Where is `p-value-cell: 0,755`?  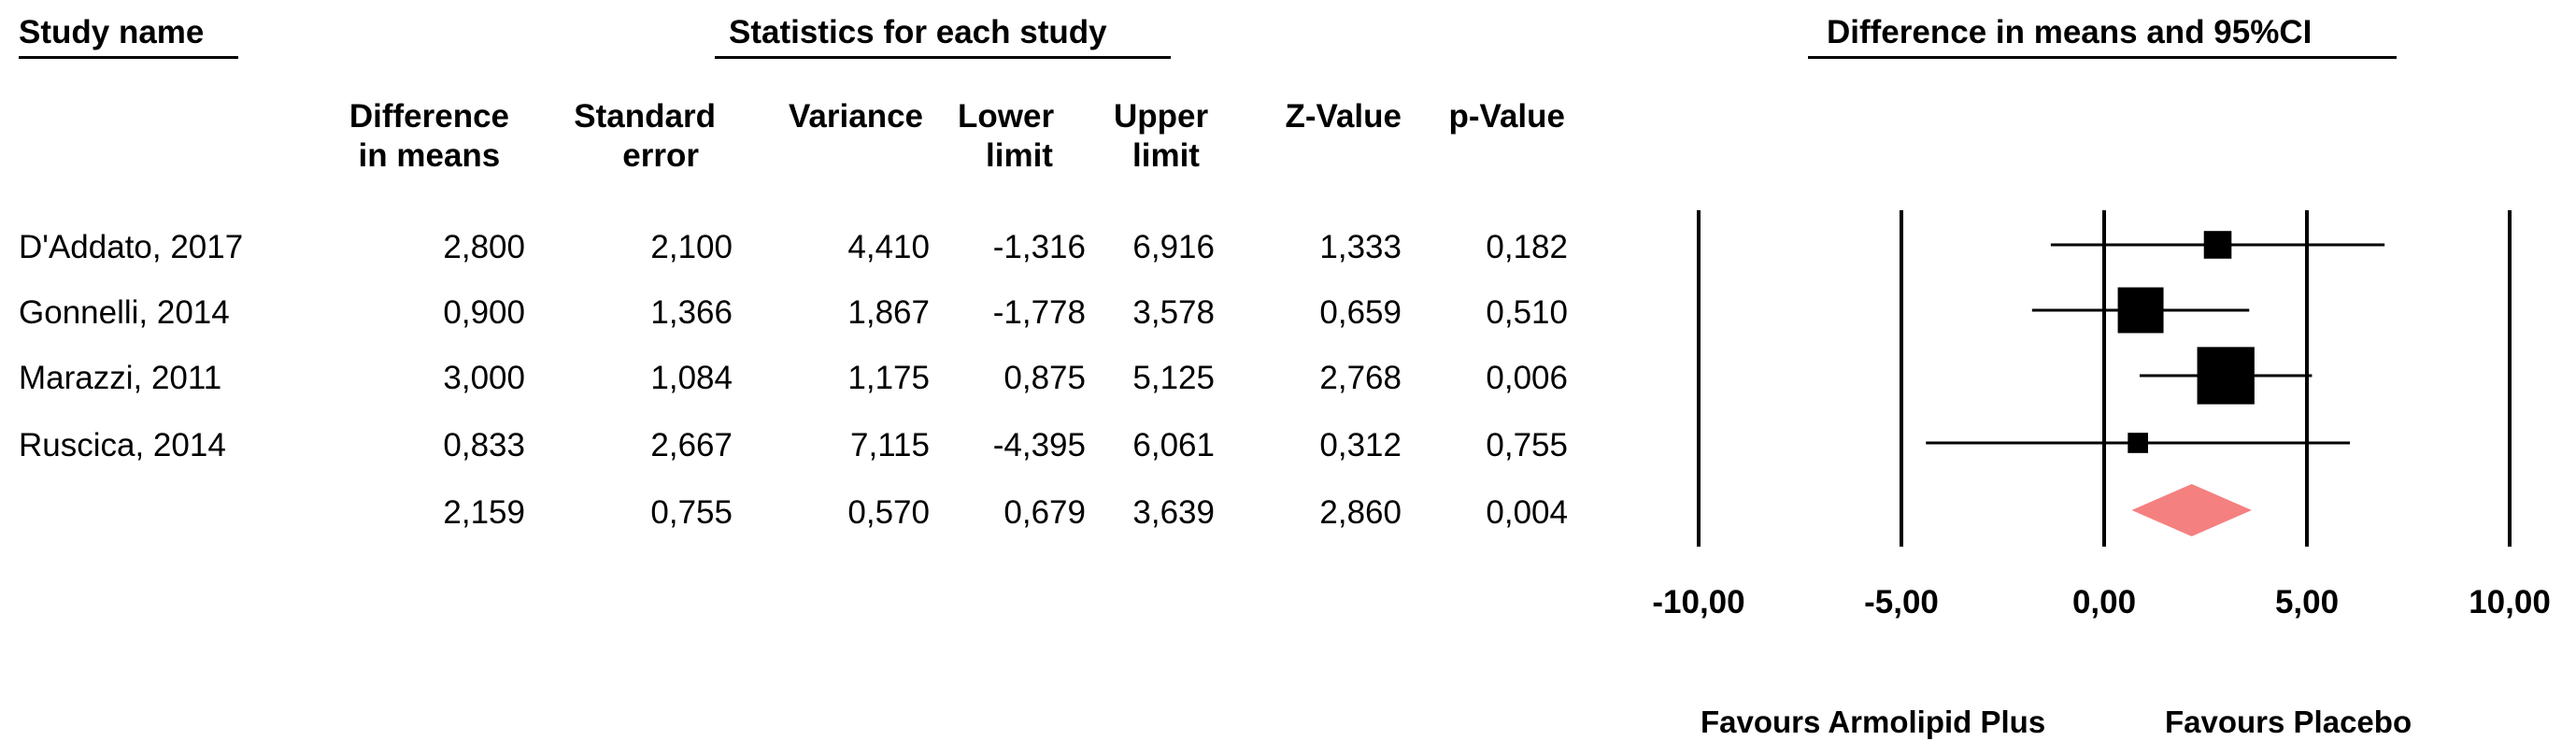 p-value-cell: 0,755 is located at coordinates (1527, 445).